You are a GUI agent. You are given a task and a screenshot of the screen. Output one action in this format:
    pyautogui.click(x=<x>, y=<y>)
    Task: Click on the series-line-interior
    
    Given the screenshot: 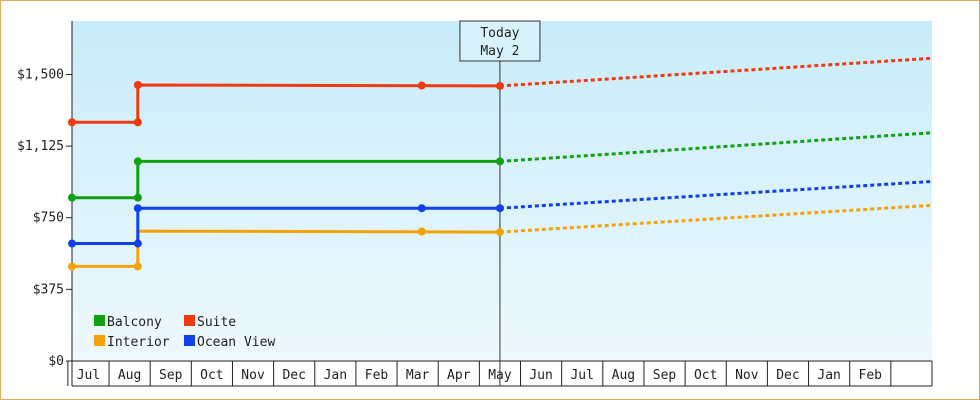 What is the action you would take?
    pyautogui.click(x=286, y=248)
    